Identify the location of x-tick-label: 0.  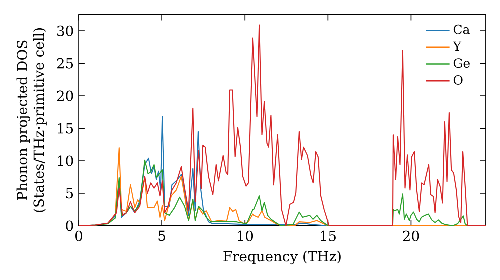
(79, 236).